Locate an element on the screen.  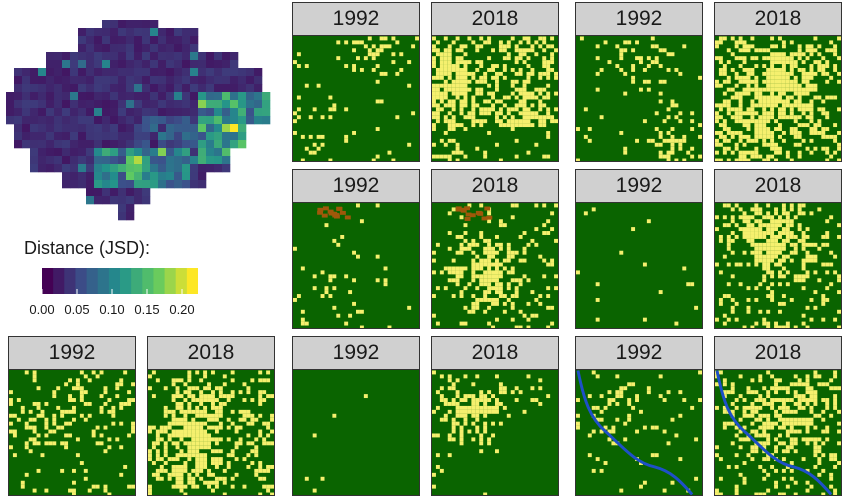
legend-tick: 0.15 is located at coordinates (147, 309).